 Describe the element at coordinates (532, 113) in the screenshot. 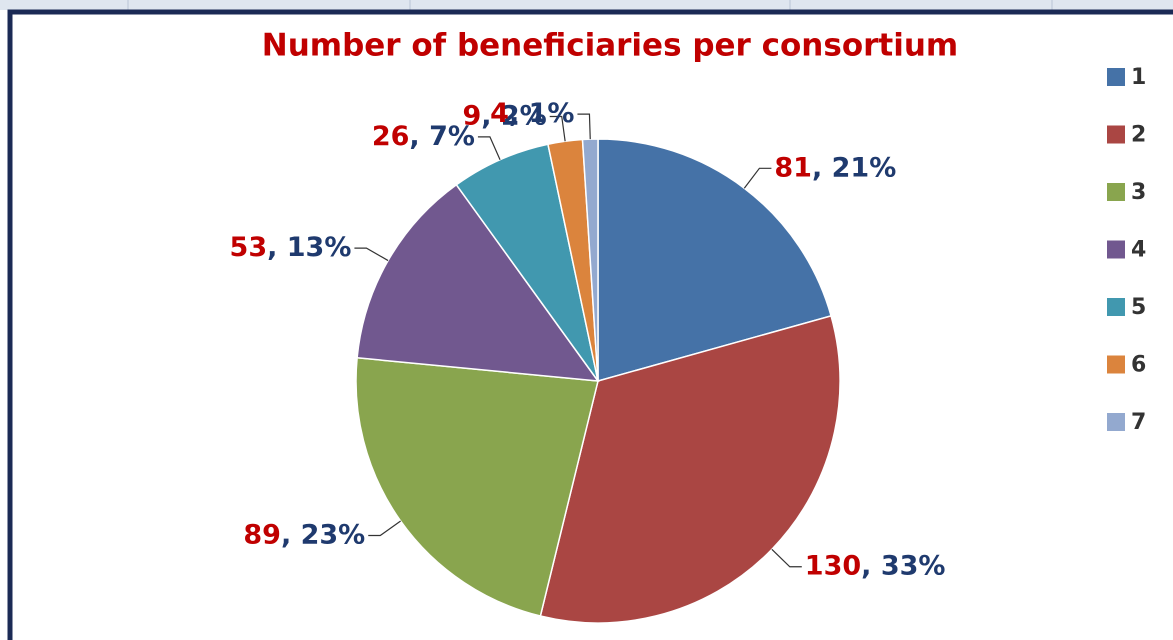

I see `data-label: 4, 1%` at that location.